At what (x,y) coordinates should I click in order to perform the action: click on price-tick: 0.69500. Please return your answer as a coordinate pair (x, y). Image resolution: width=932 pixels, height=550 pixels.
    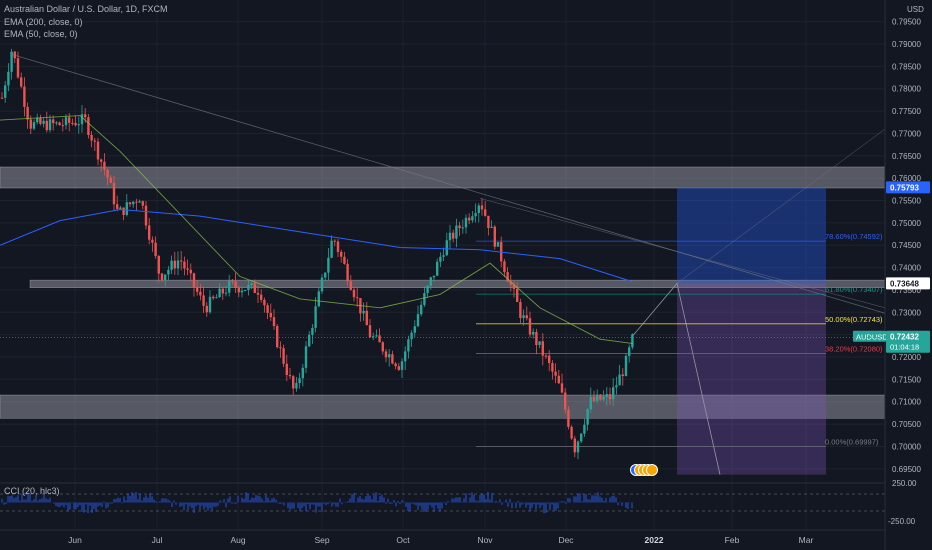
    Looking at the image, I should click on (906, 469).